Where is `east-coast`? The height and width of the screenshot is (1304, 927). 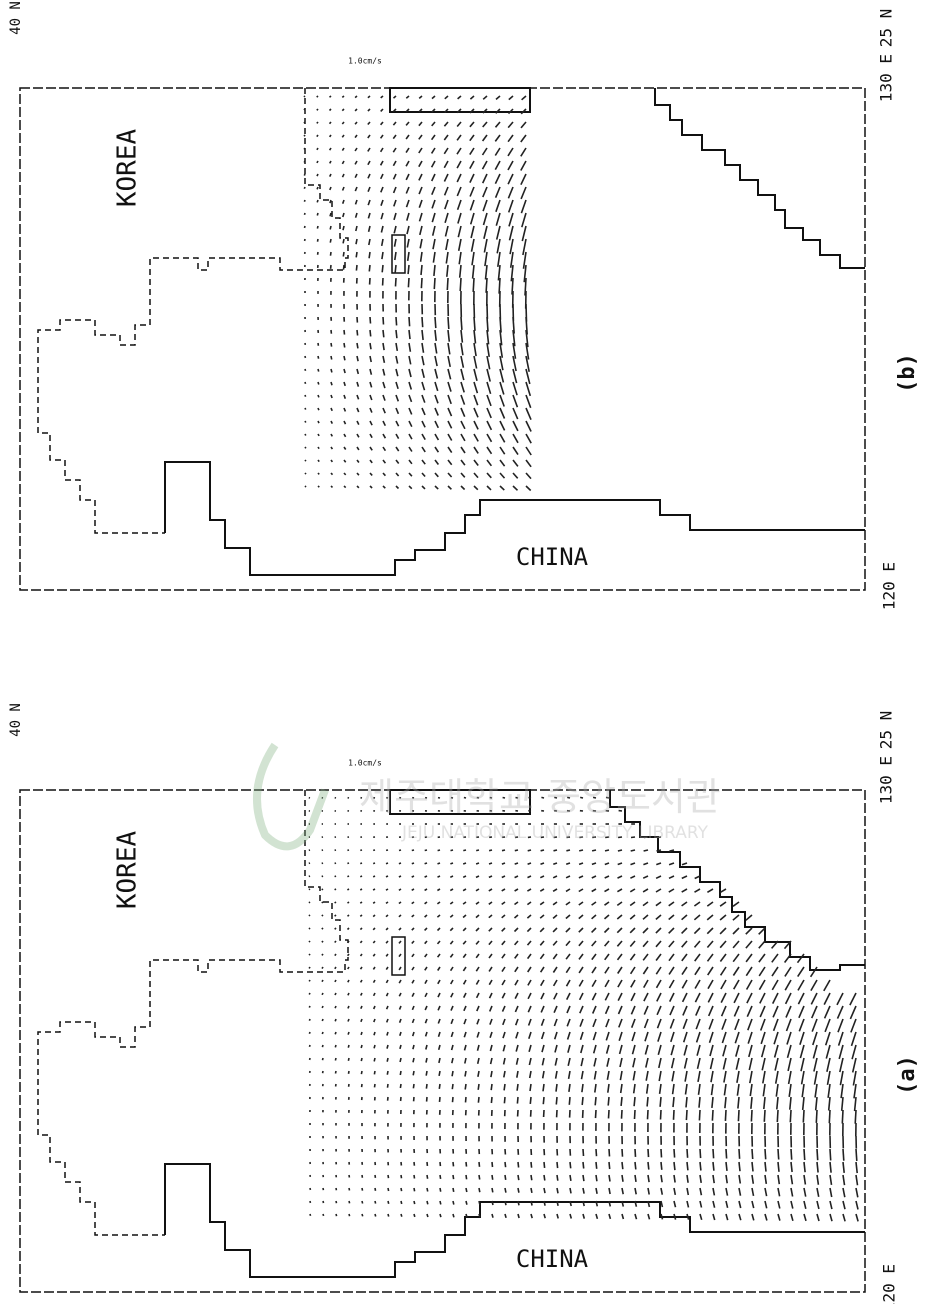
east-coast is located at coordinates (737, 880).